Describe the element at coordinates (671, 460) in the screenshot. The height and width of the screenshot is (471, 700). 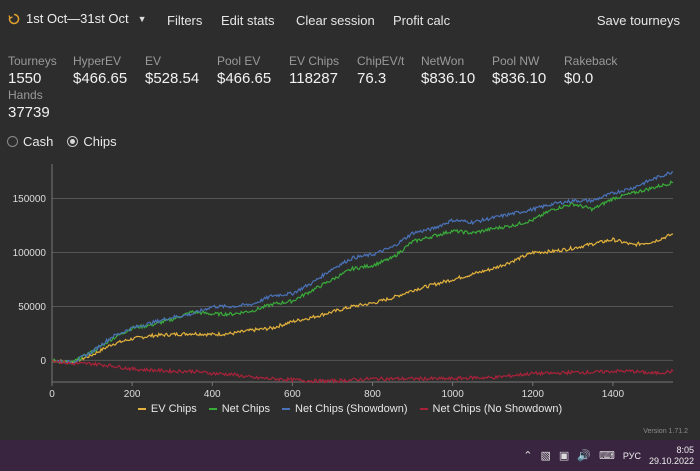
I see `clock-date: 29.10.2022` at that location.